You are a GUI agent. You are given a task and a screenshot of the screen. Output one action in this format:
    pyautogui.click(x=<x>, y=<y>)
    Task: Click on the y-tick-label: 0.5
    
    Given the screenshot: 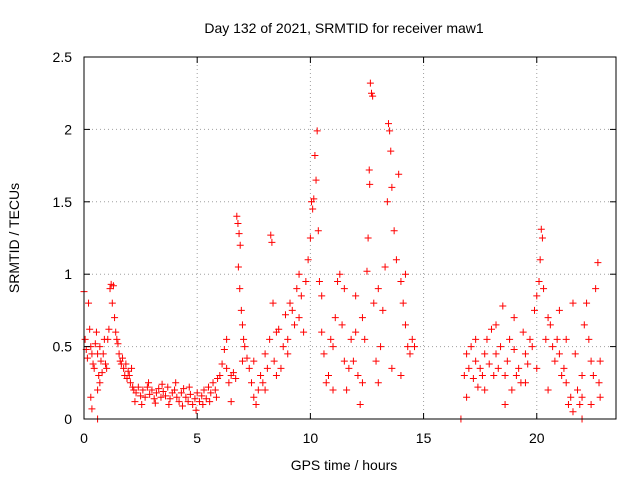 What is the action you would take?
    pyautogui.click(x=63, y=347)
    